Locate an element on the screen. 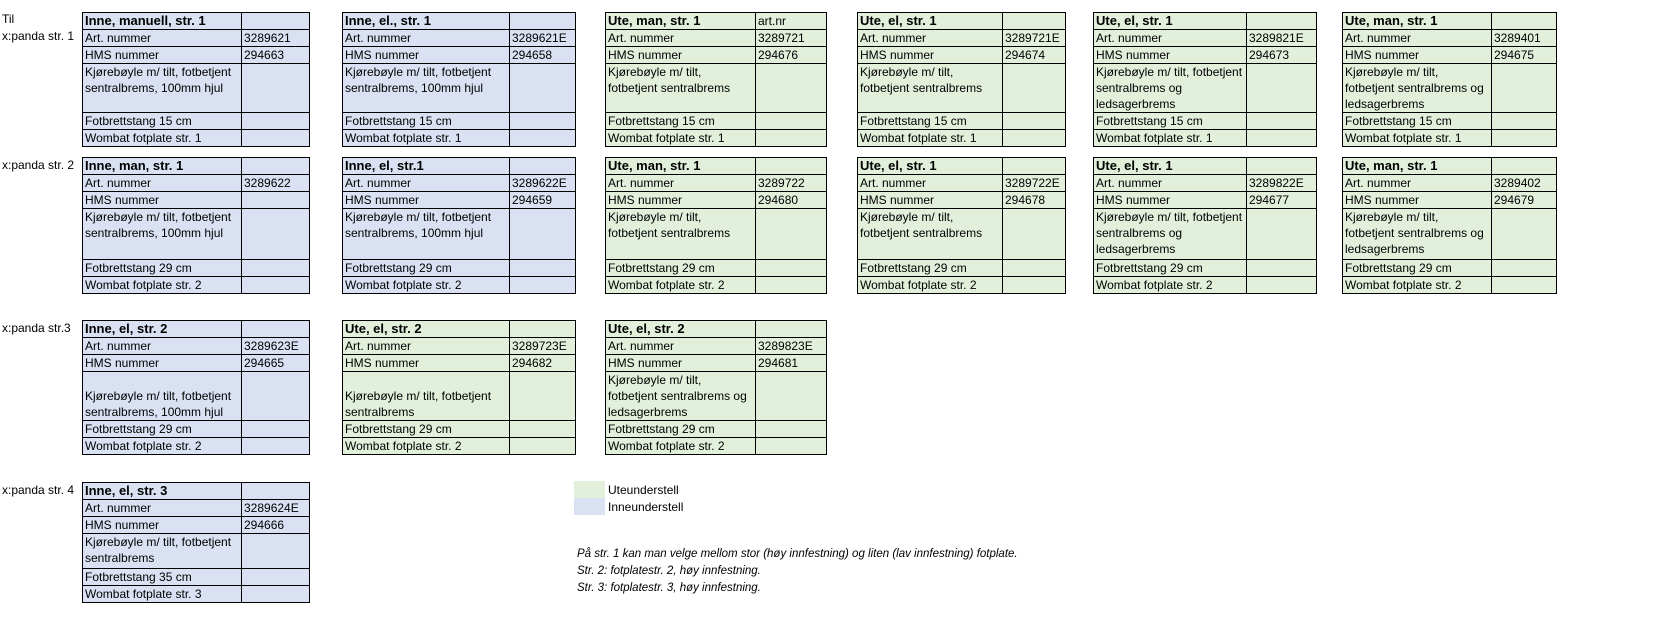  art-value-cell: 3289823E is located at coordinates (791, 346).